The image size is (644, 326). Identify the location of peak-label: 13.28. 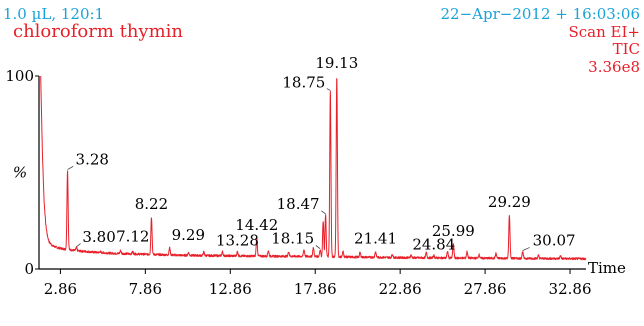
(237, 241).